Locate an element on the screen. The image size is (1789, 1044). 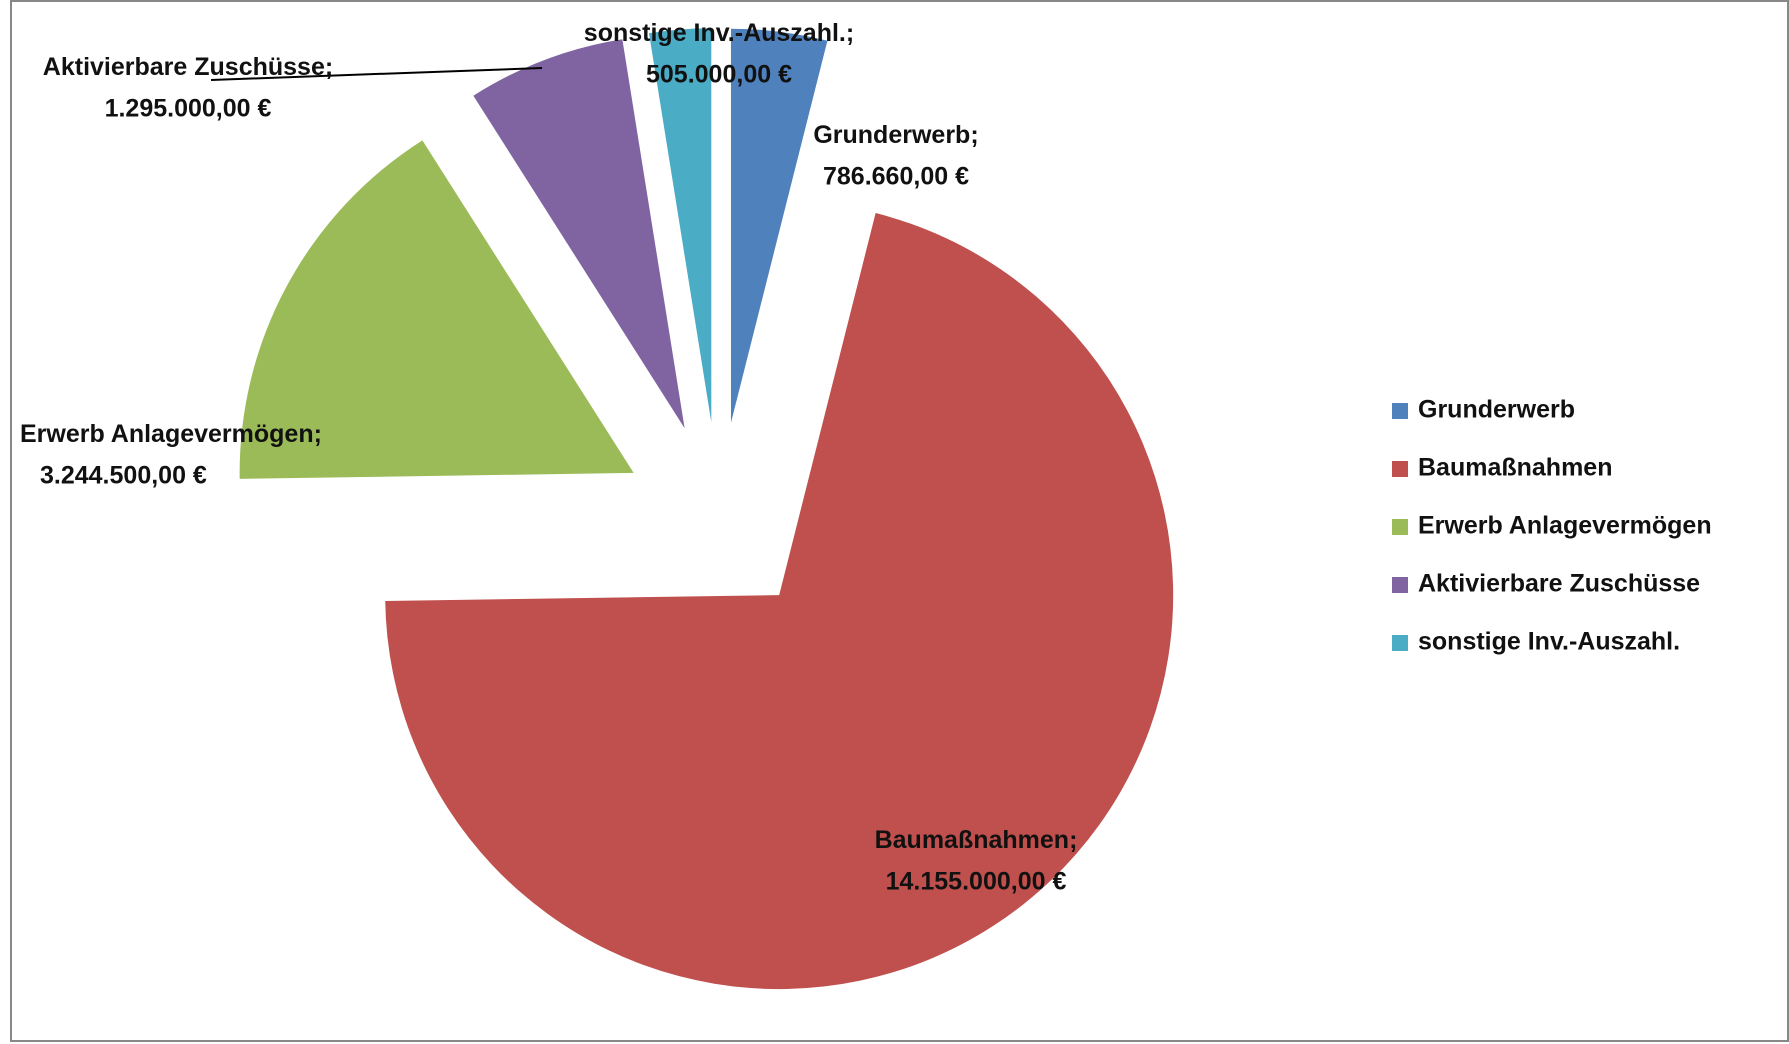
data-label-name: Baumaßnahmen is located at coordinates (972, 840).